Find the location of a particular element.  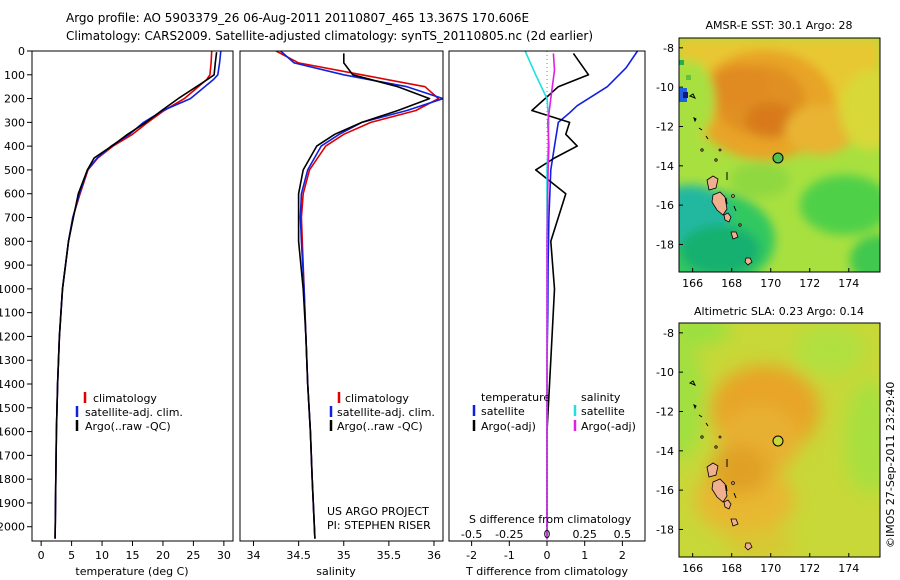

sst-map-title: AMSR-E SST: 30.1 Argo: 28 is located at coordinates (778, 25).